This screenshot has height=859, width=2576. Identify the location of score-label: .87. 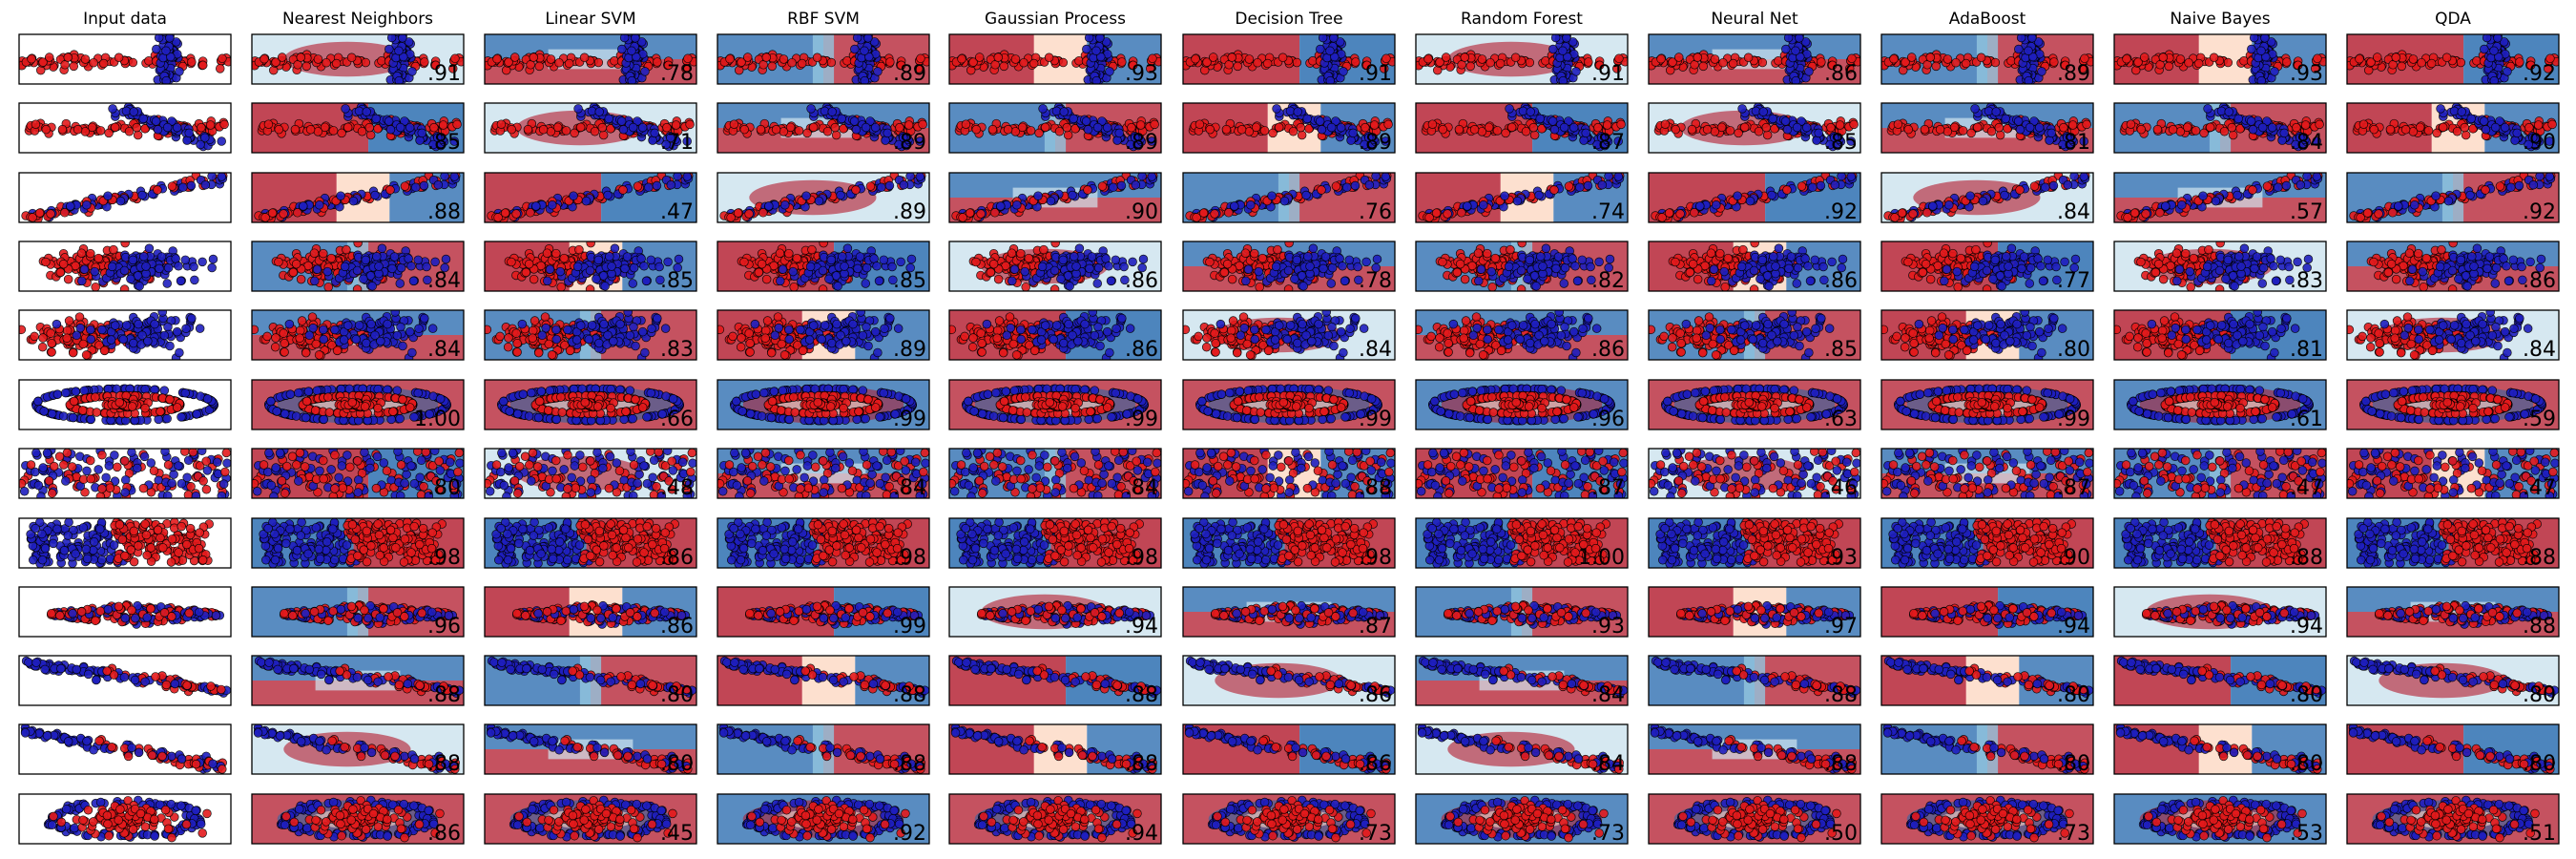
(1608, 143).